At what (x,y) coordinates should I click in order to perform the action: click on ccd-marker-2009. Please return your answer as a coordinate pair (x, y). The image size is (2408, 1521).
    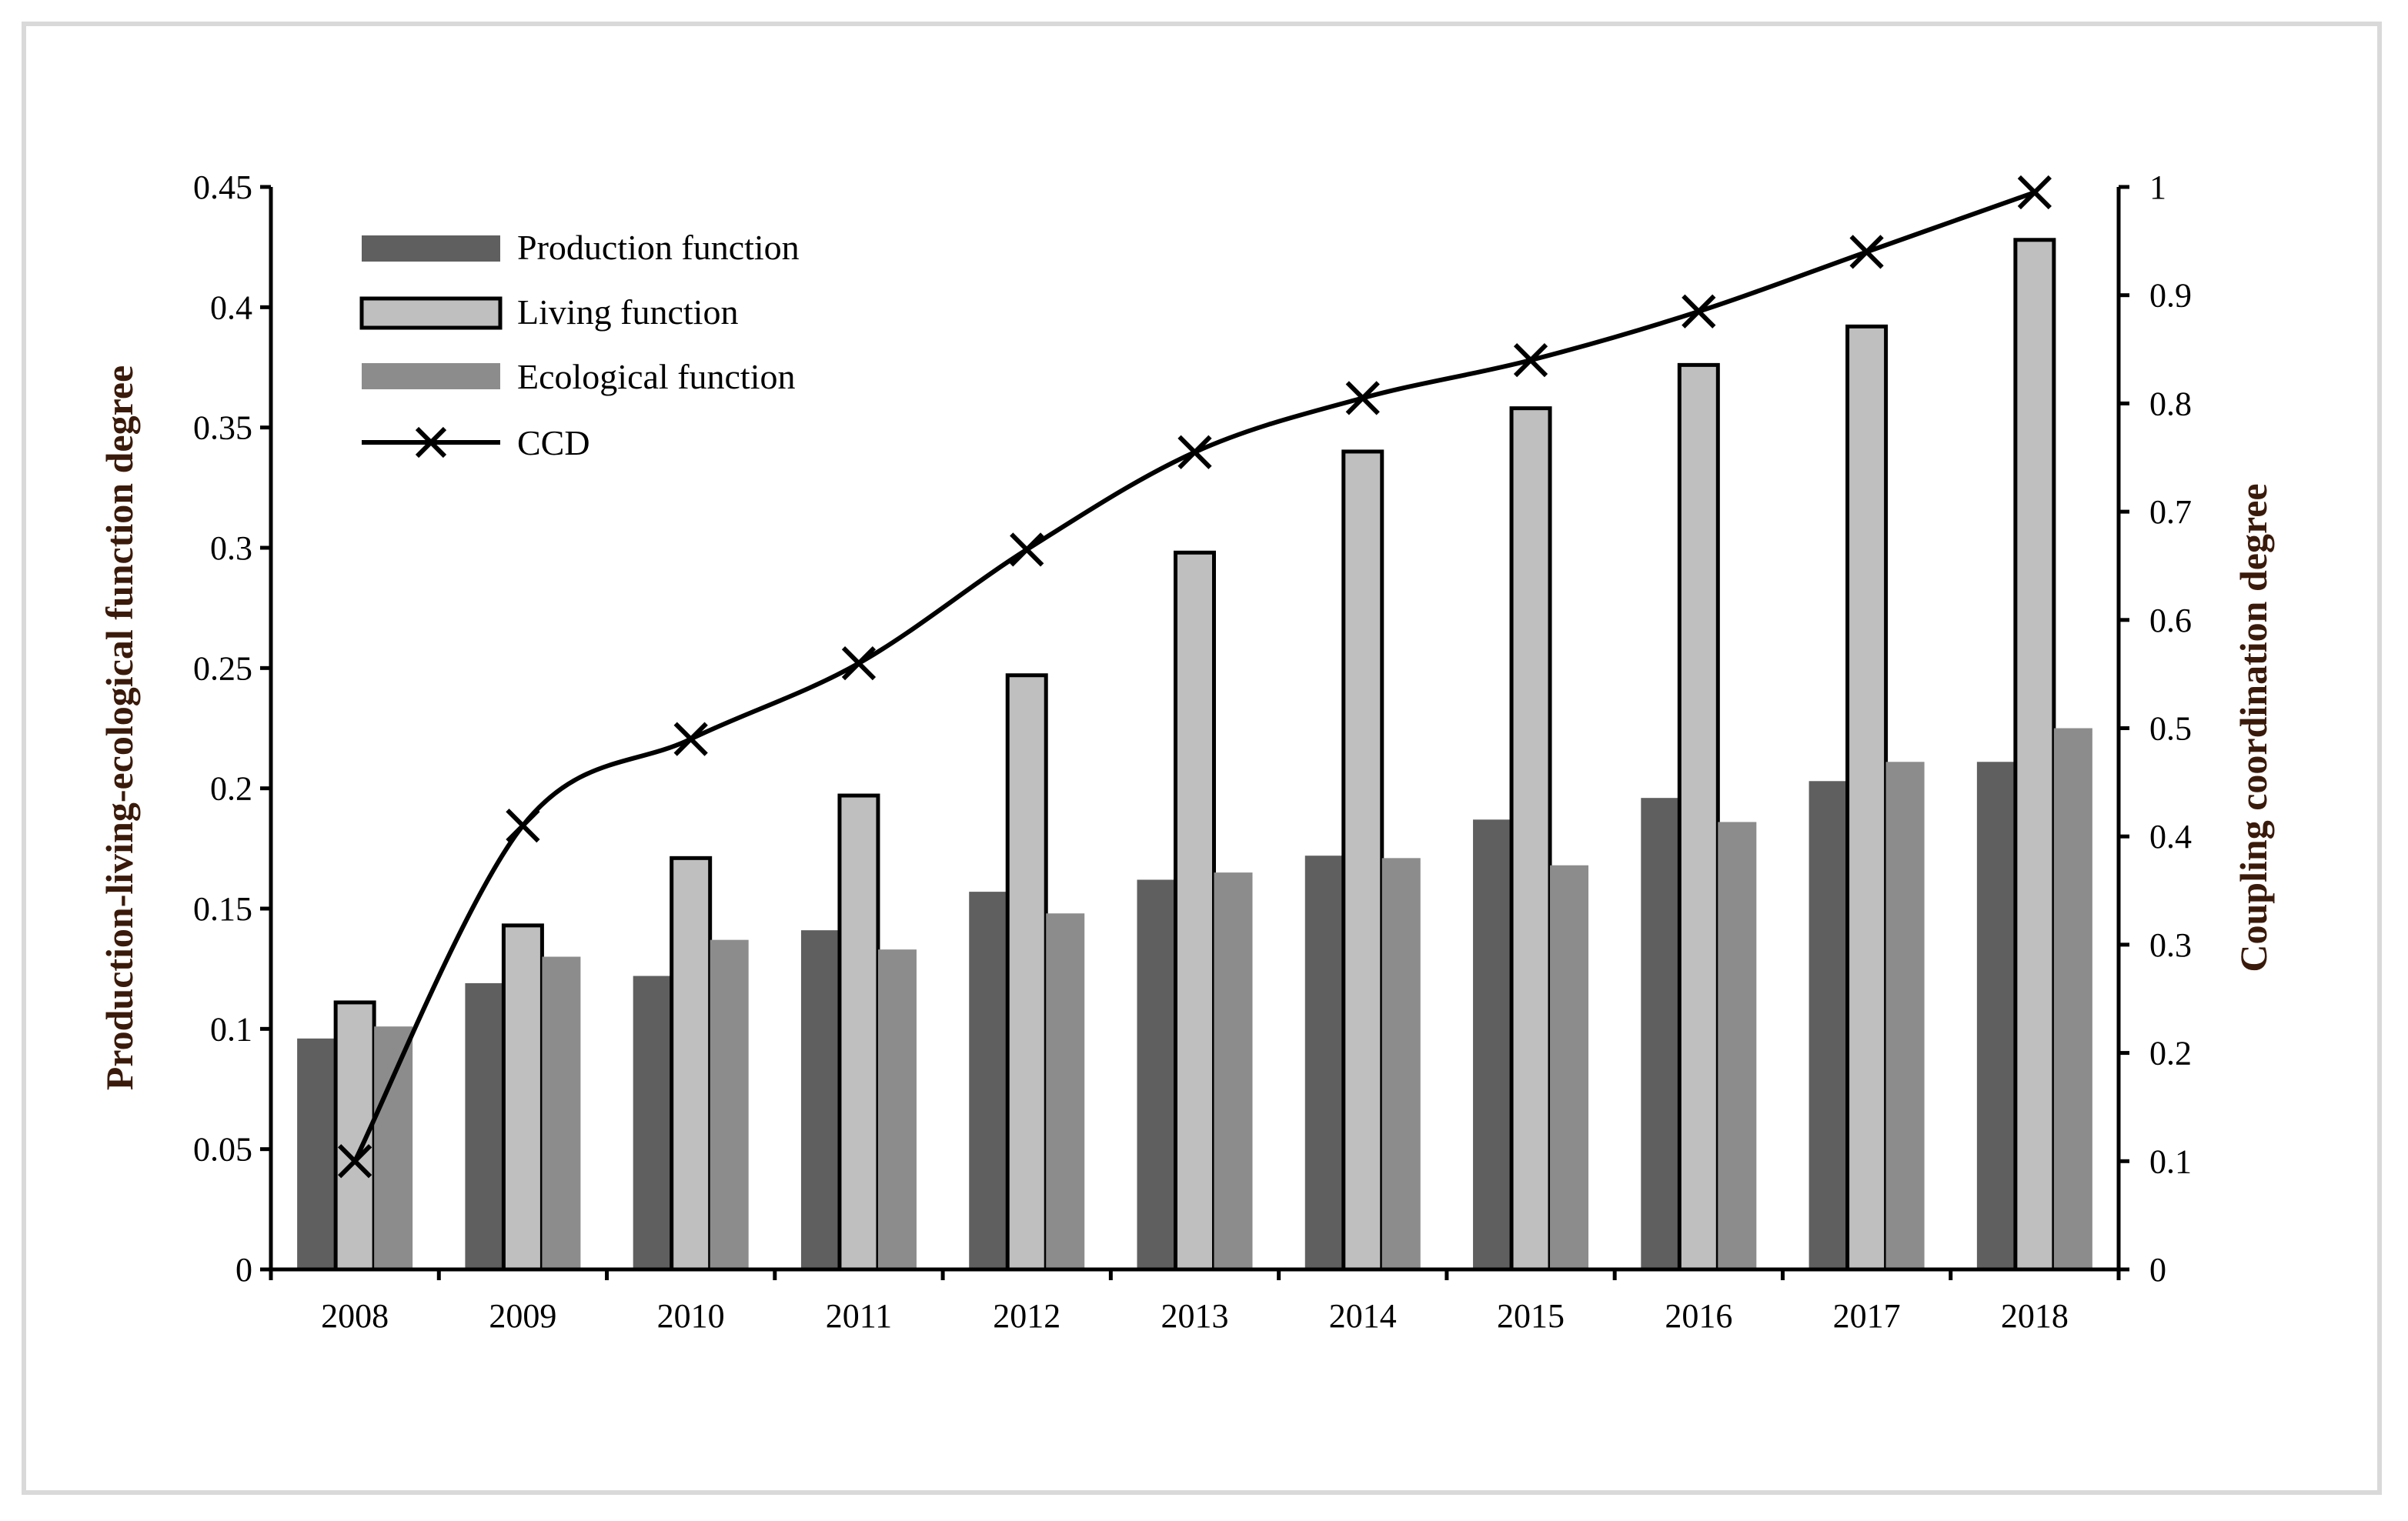
    Looking at the image, I should click on (523, 826).